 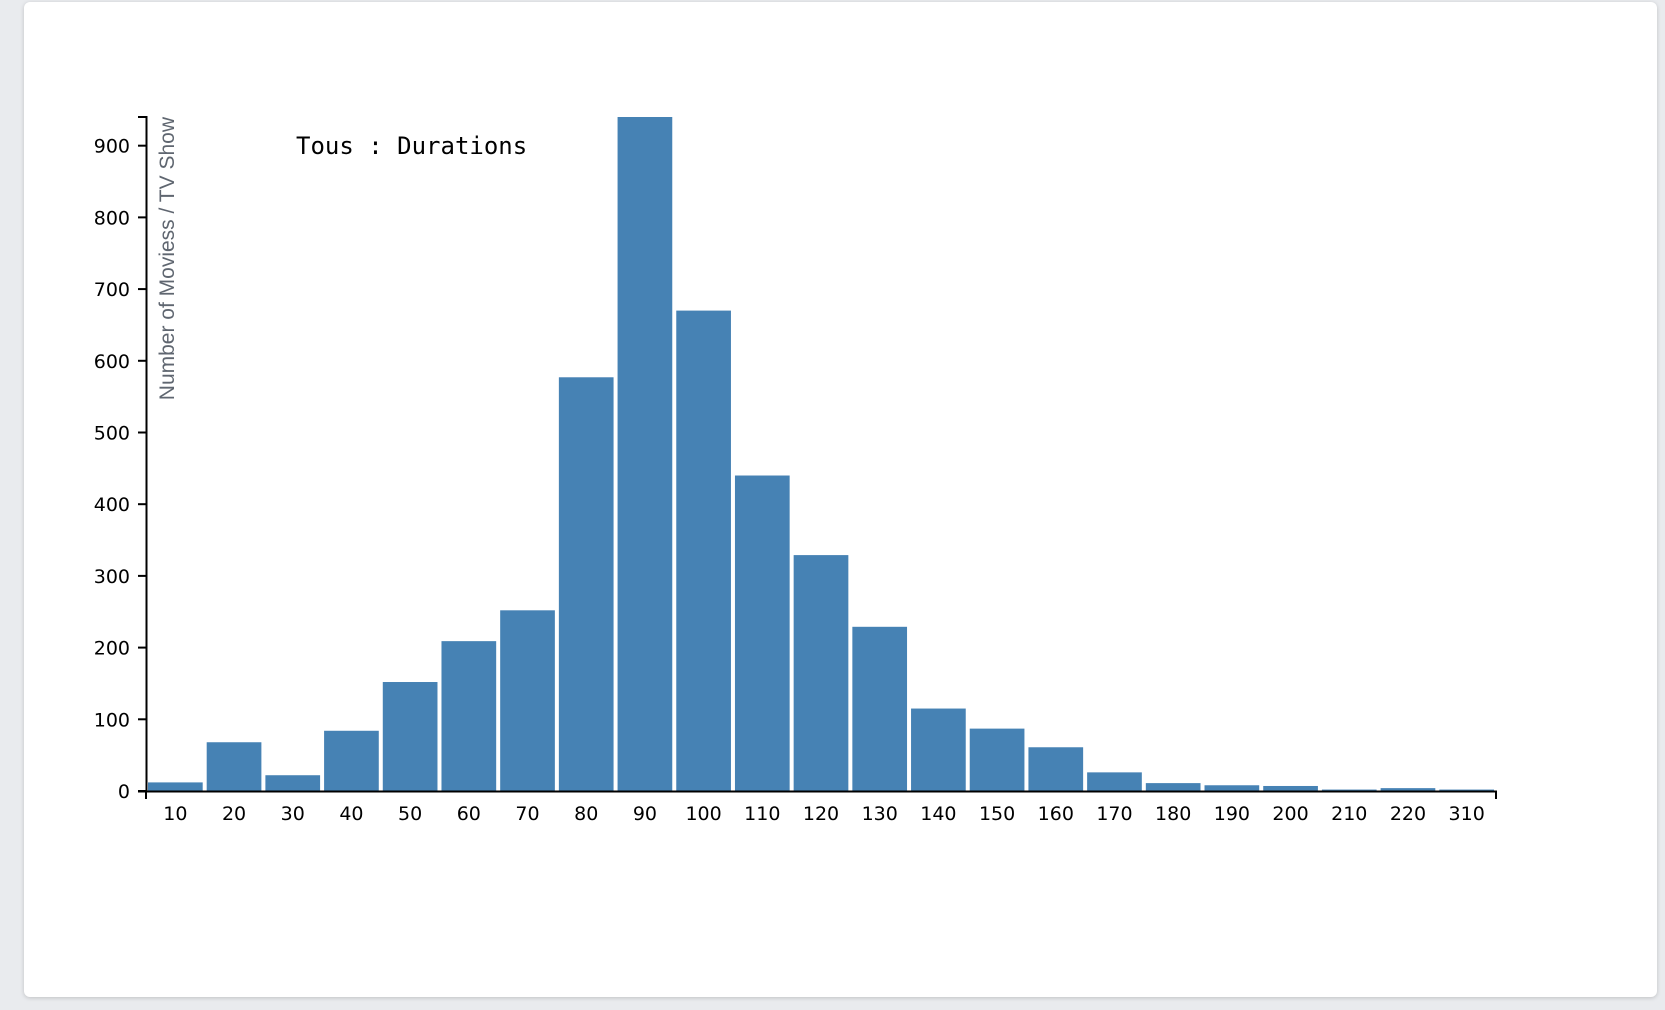 I want to click on x-tick-label-50: 50, so click(x=410, y=814).